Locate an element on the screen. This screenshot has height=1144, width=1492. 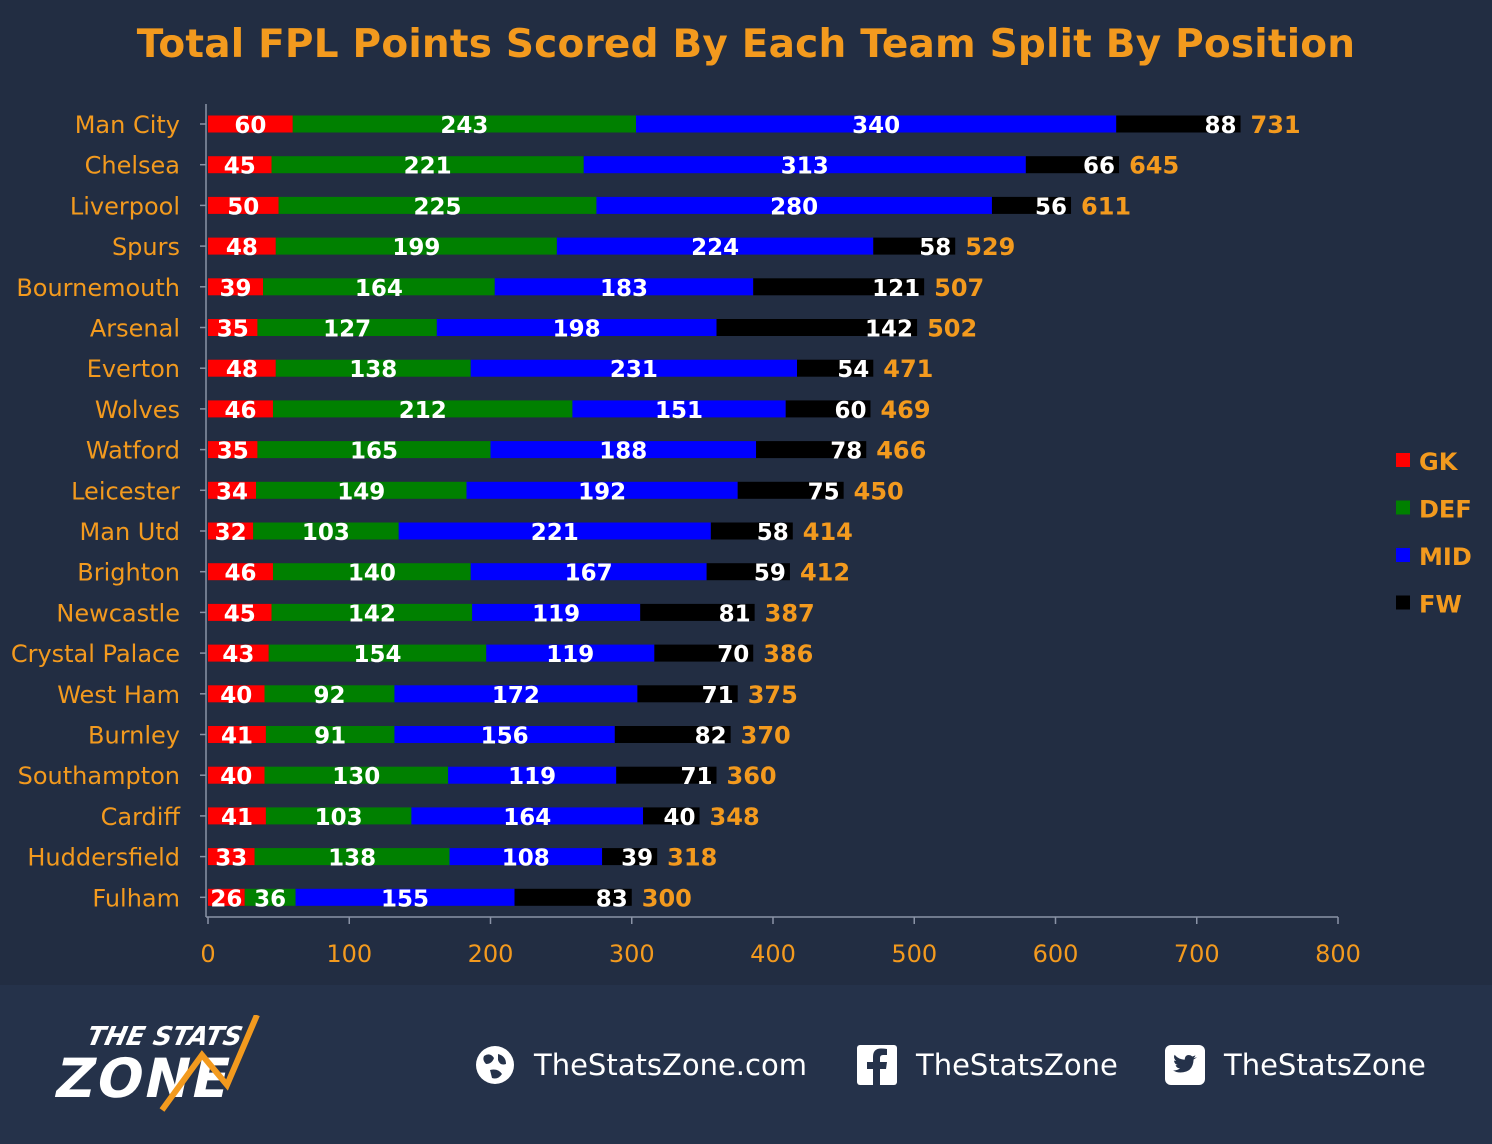
y-category-label: Watford is located at coordinates (133, 451).